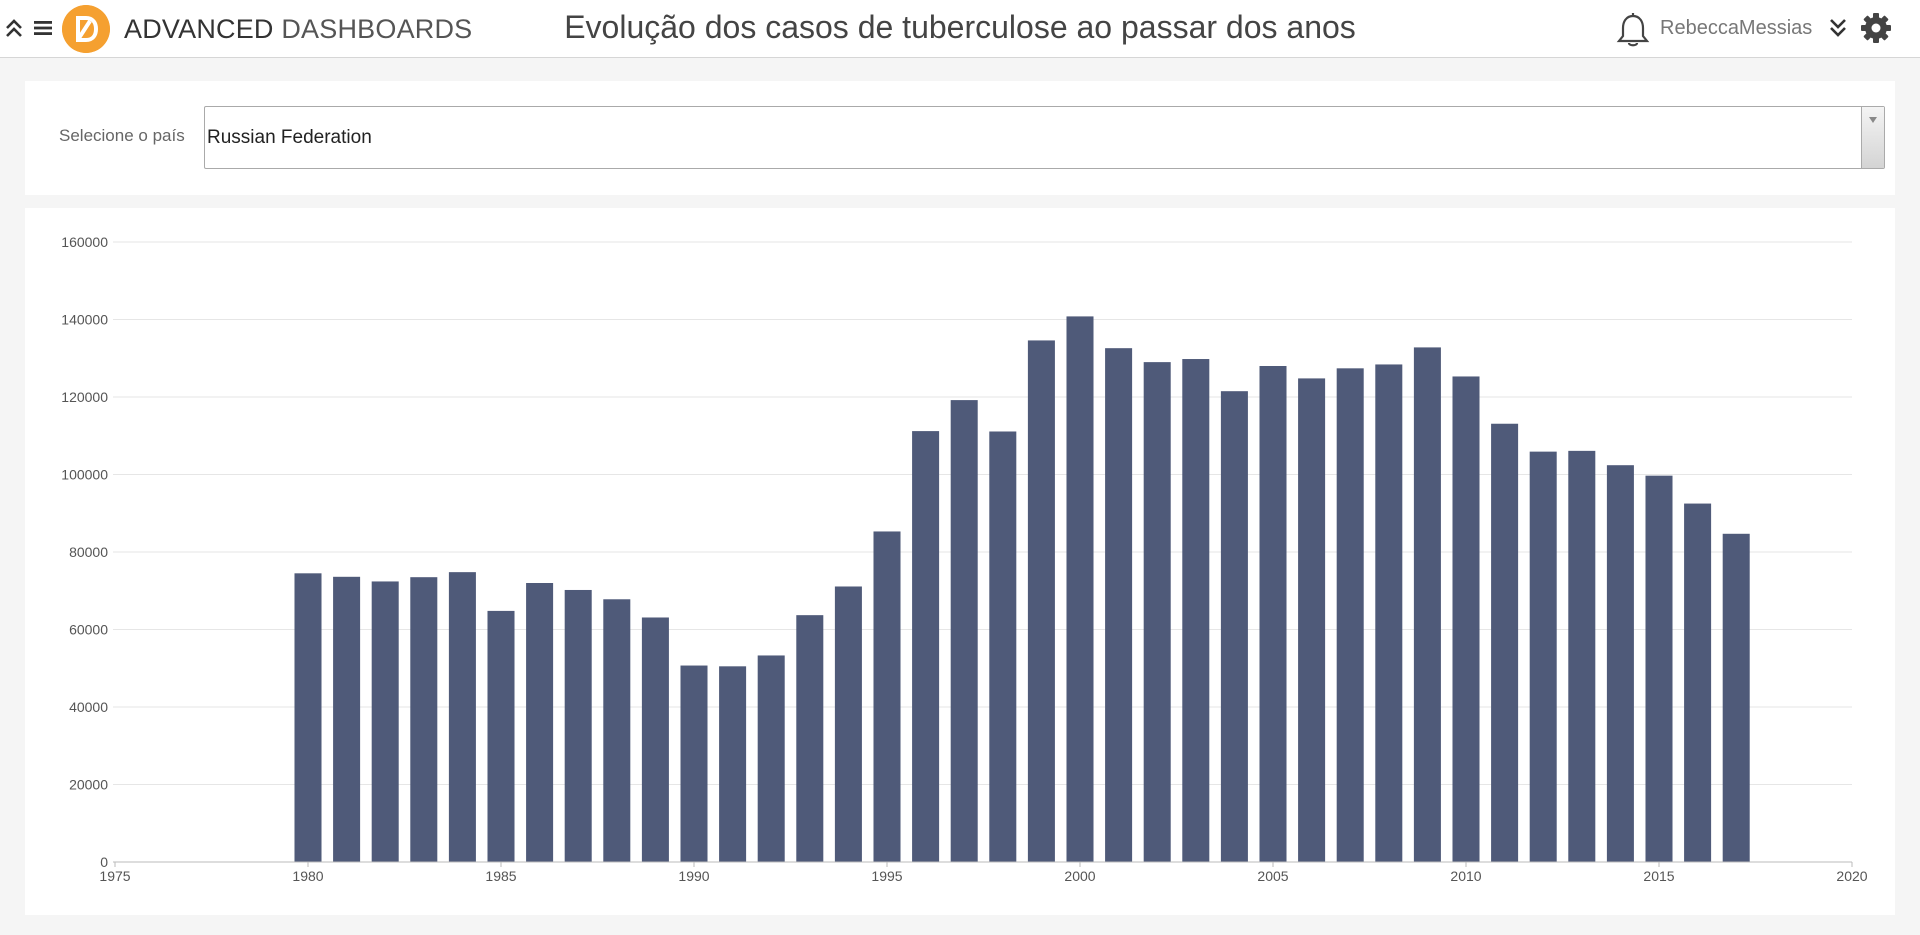  What do you see at coordinates (1350, 615) in the screenshot?
I see `bar-2007: 2007: 127400` at bounding box center [1350, 615].